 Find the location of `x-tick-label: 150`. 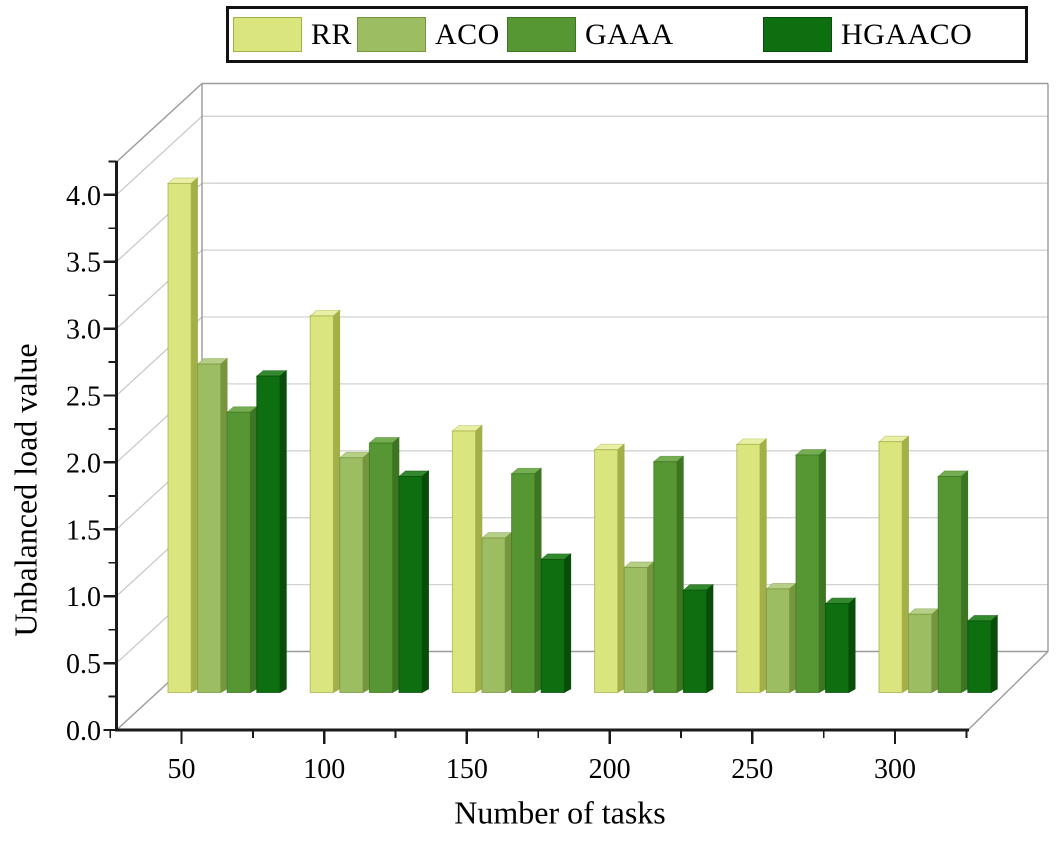

x-tick-label: 150 is located at coordinates (467, 769).